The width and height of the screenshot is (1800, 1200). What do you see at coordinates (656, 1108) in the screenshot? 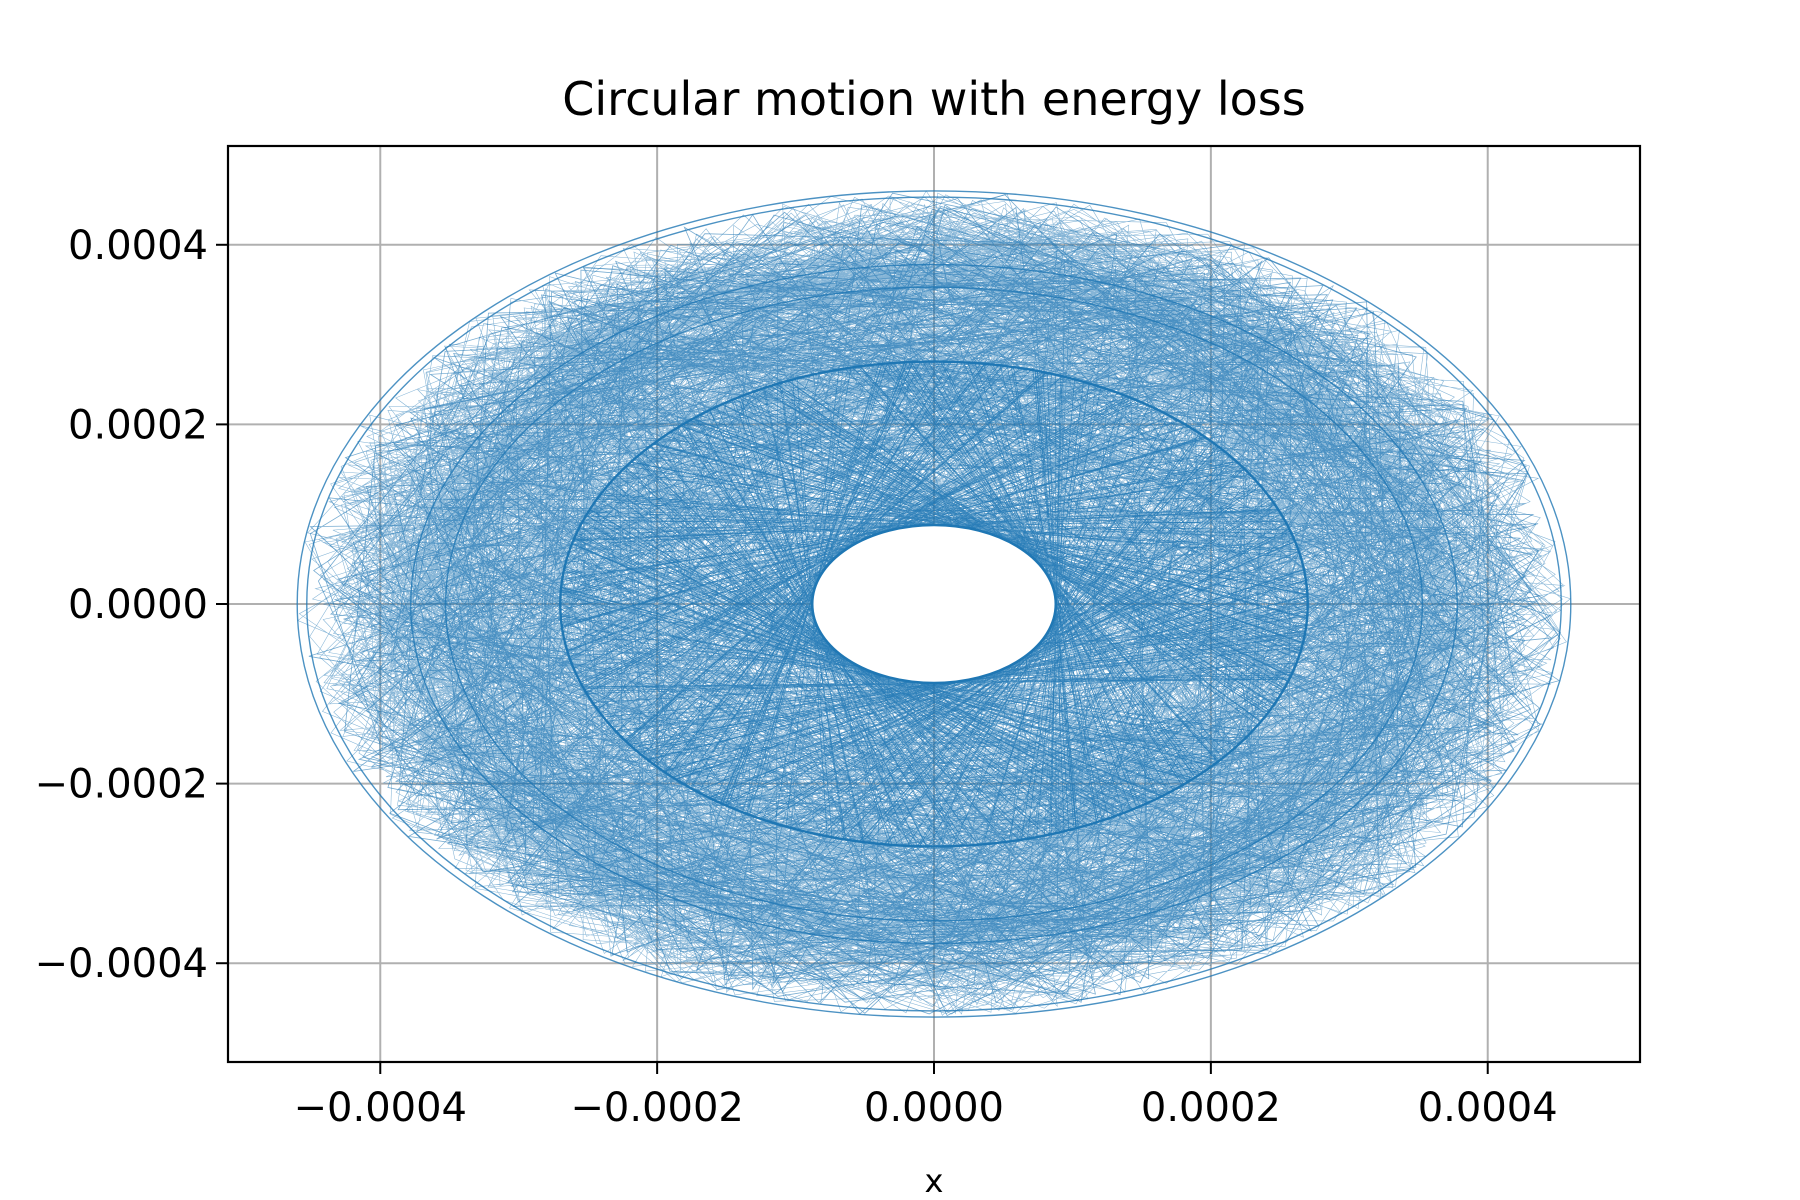
I see `x-tick-label: −0.0002` at bounding box center [656, 1108].